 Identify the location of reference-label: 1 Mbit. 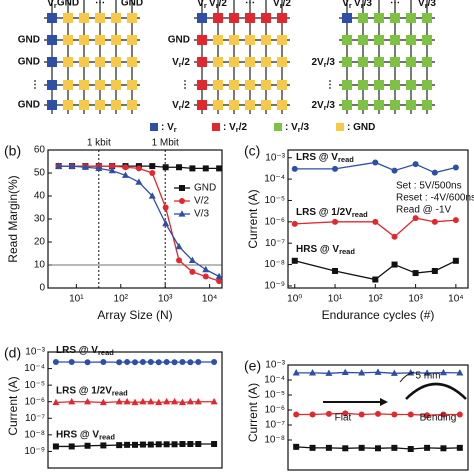
(165, 143).